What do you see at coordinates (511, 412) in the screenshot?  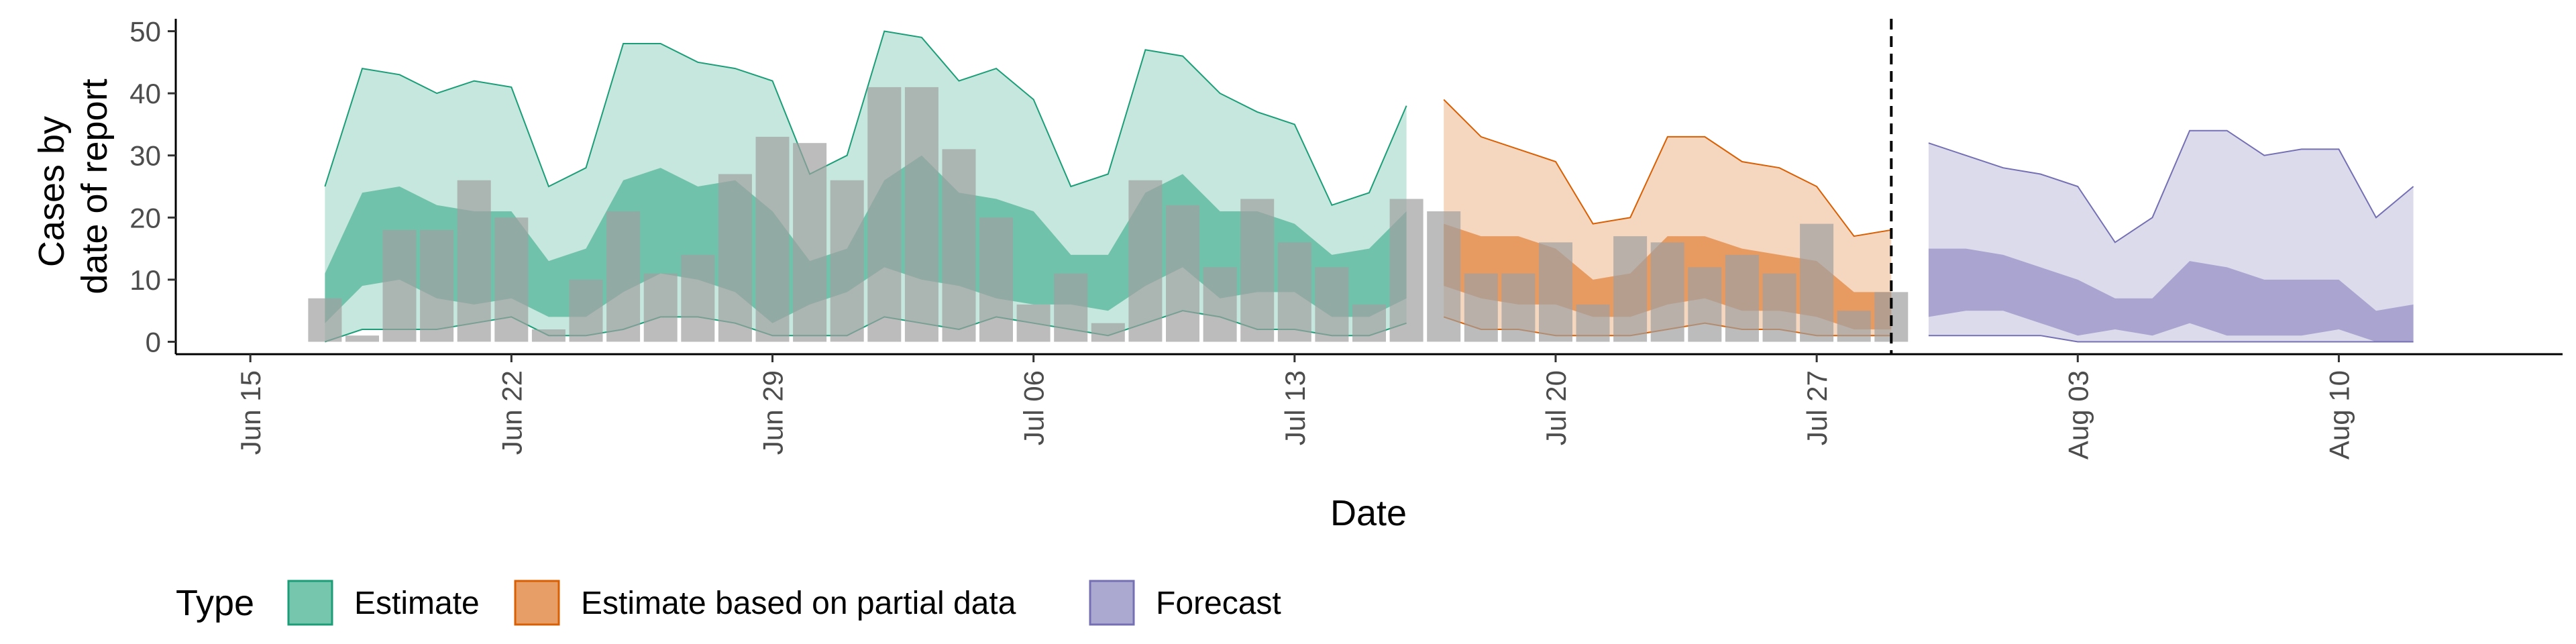 I see `x-tick-label: Jun 22` at bounding box center [511, 412].